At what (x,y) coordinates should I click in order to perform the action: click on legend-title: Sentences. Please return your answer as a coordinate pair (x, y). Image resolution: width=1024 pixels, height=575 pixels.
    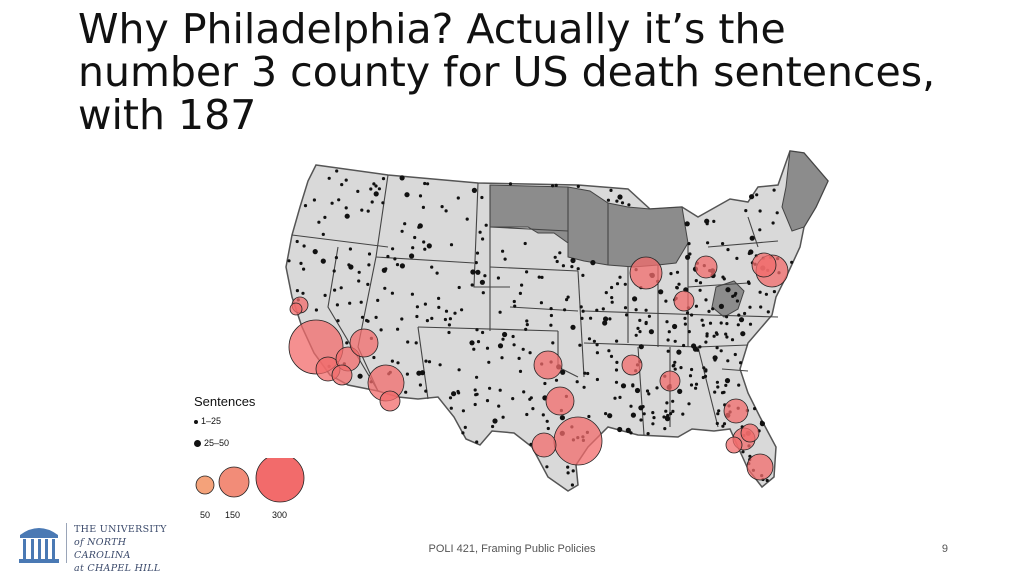
    Looking at the image, I should click on (225, 401).